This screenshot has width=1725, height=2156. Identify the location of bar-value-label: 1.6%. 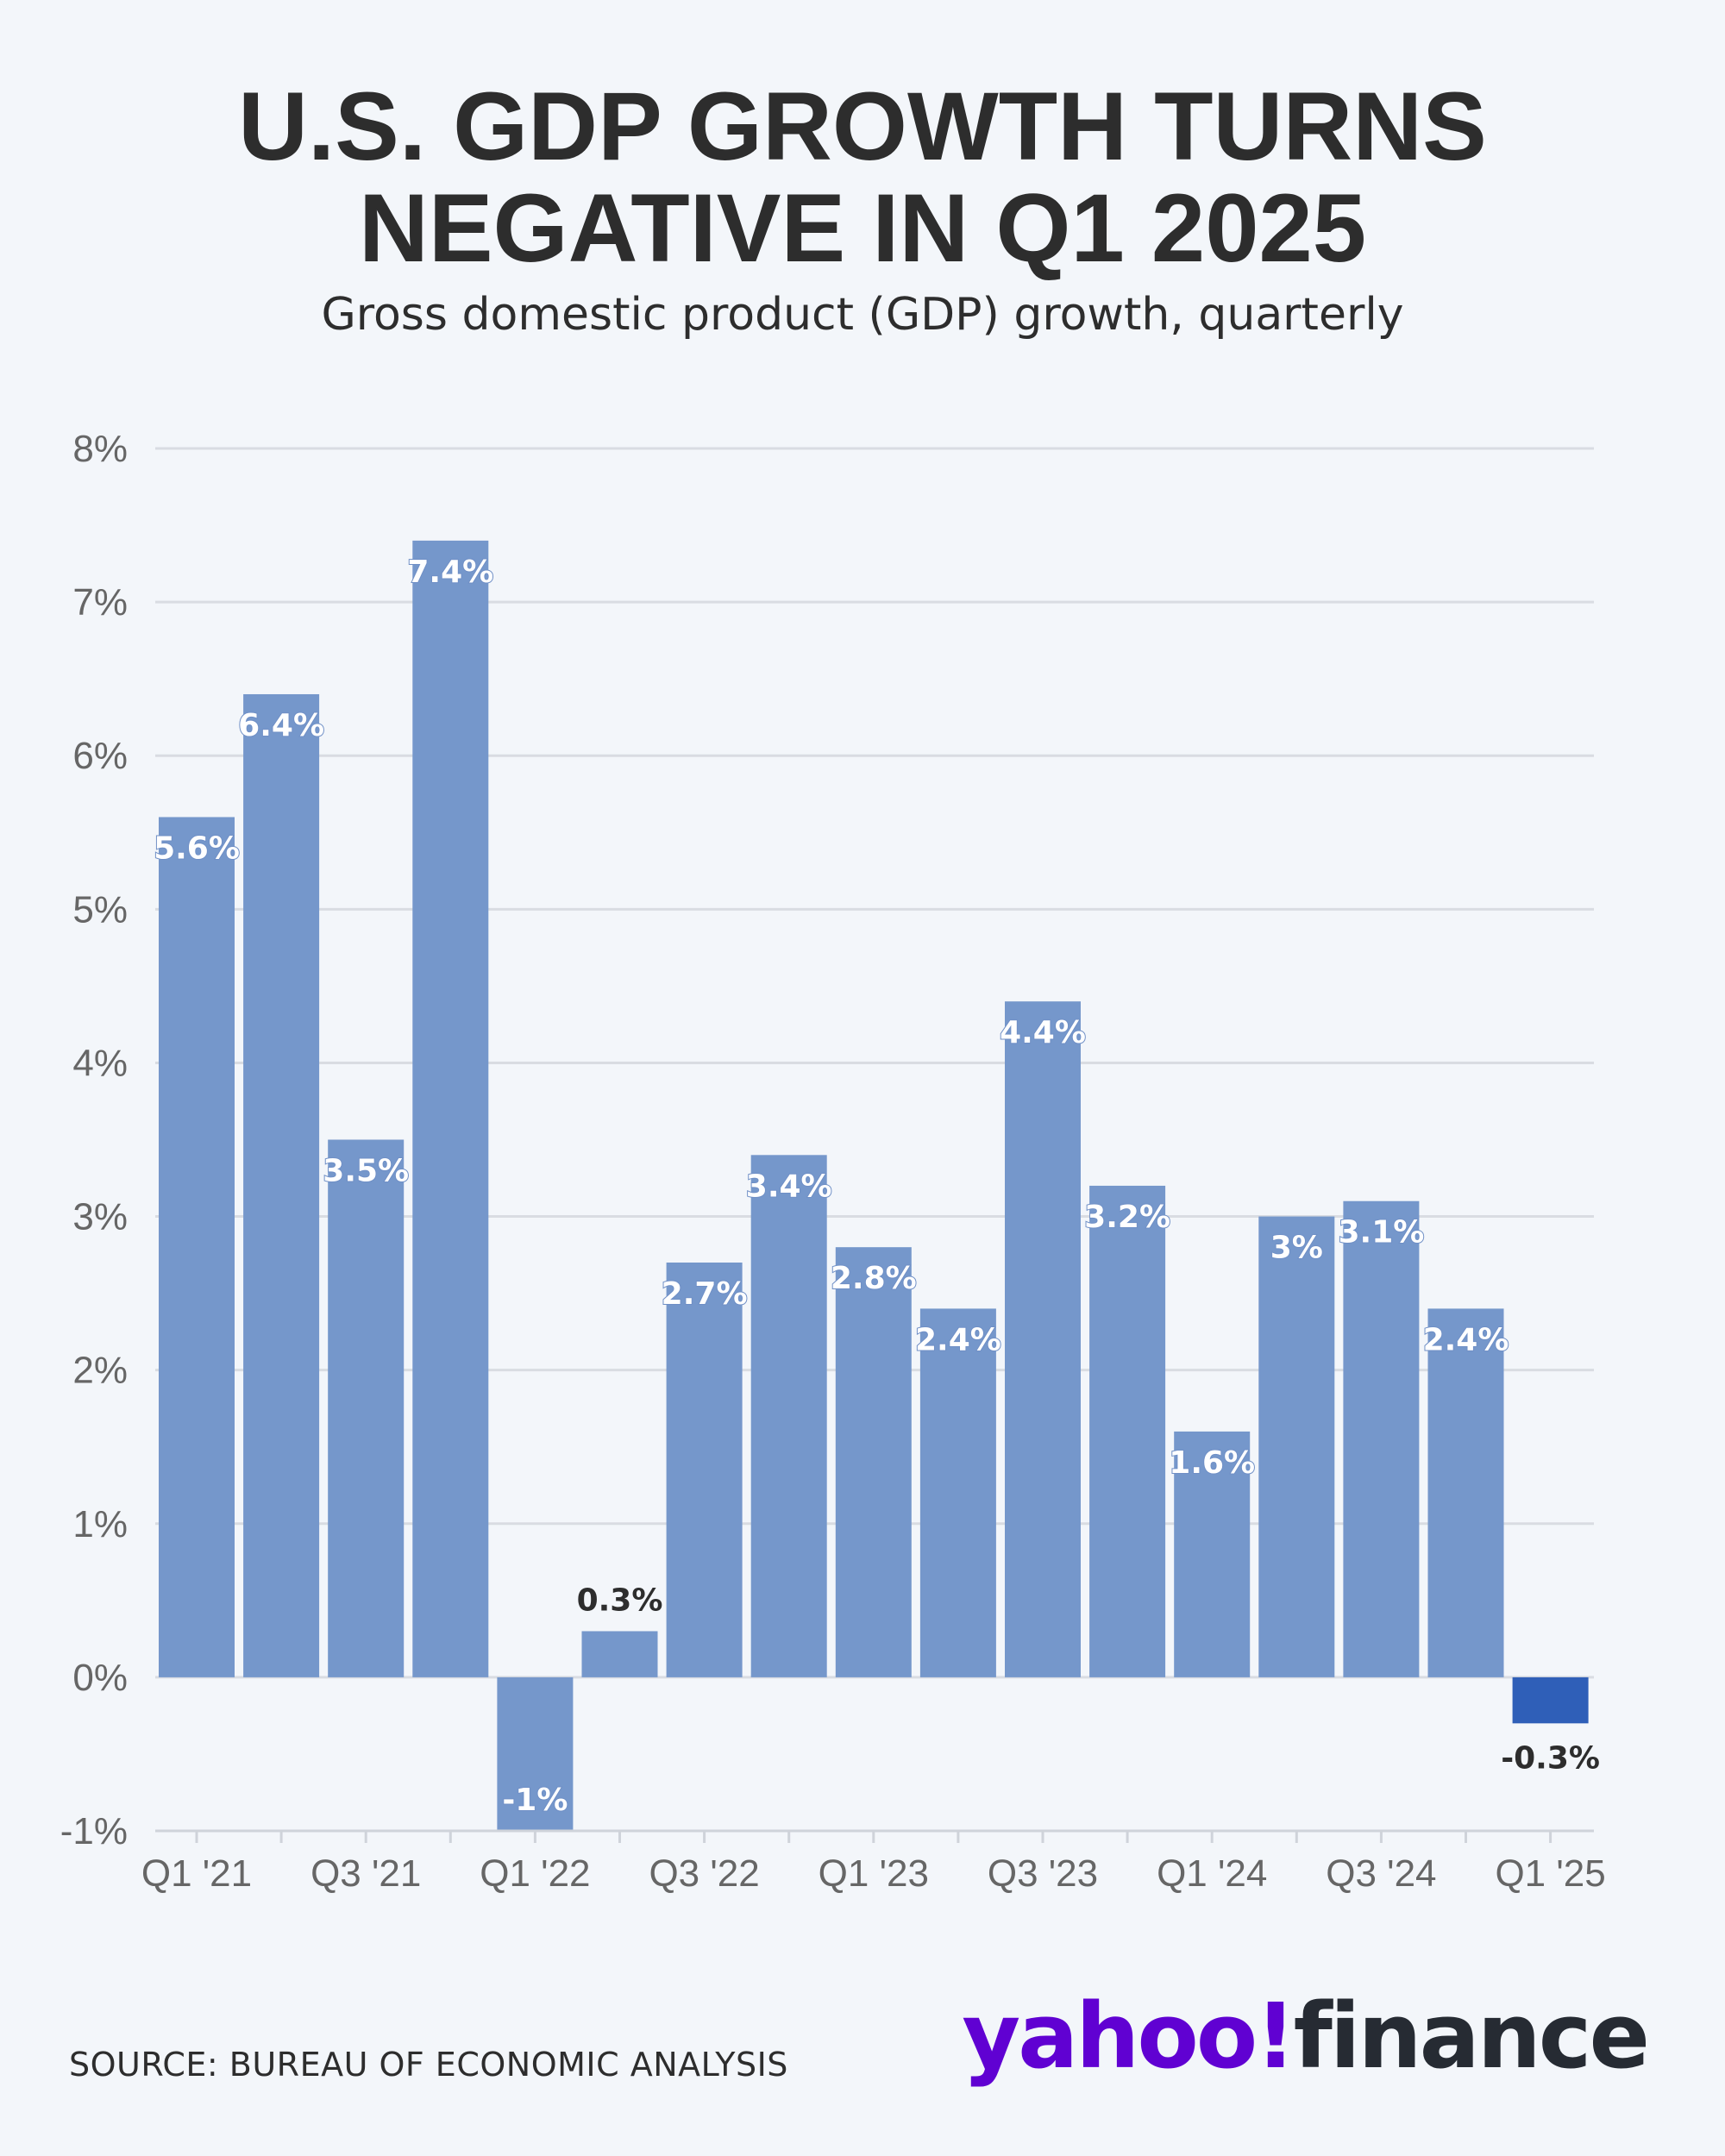
(1212, 1463).